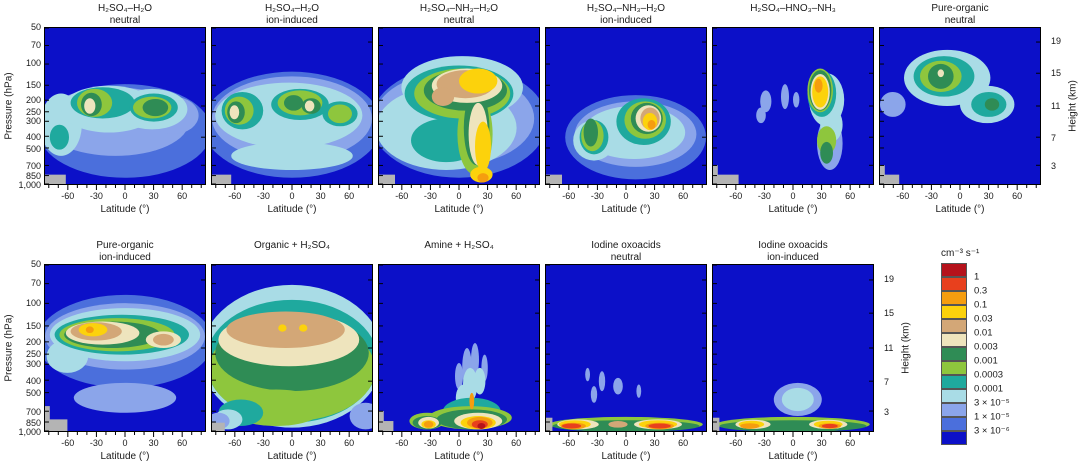  I want to click on plot-h2so4-nh3-h2o-ion, so click(626, 106).